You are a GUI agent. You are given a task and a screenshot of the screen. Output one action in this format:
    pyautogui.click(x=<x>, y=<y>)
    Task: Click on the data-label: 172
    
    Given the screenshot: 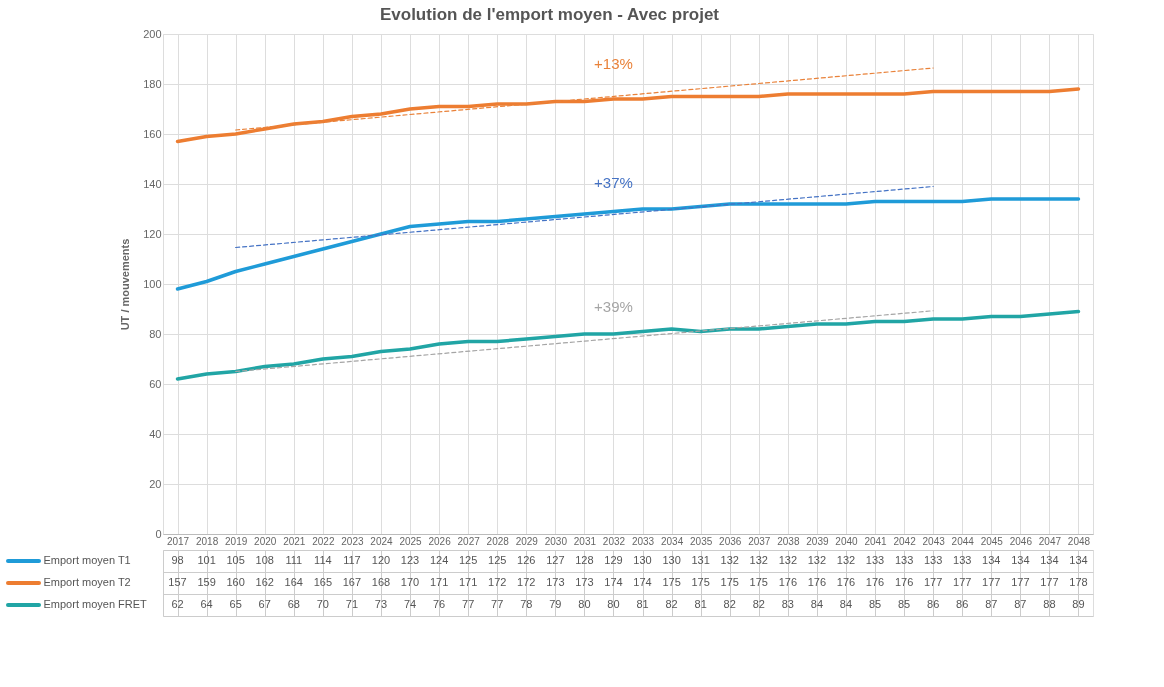 What is the action you would take?
    pyautogui.click(x=497, y=582)
    